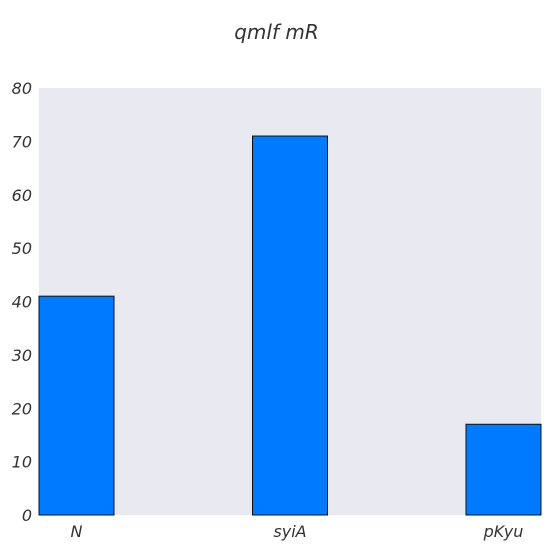 This screenshot has width=553, height=553. What do you see at coordinates (22, 141) in the screenshot?
I see `y-tick-label: 70` at bounding box center [22, 141].